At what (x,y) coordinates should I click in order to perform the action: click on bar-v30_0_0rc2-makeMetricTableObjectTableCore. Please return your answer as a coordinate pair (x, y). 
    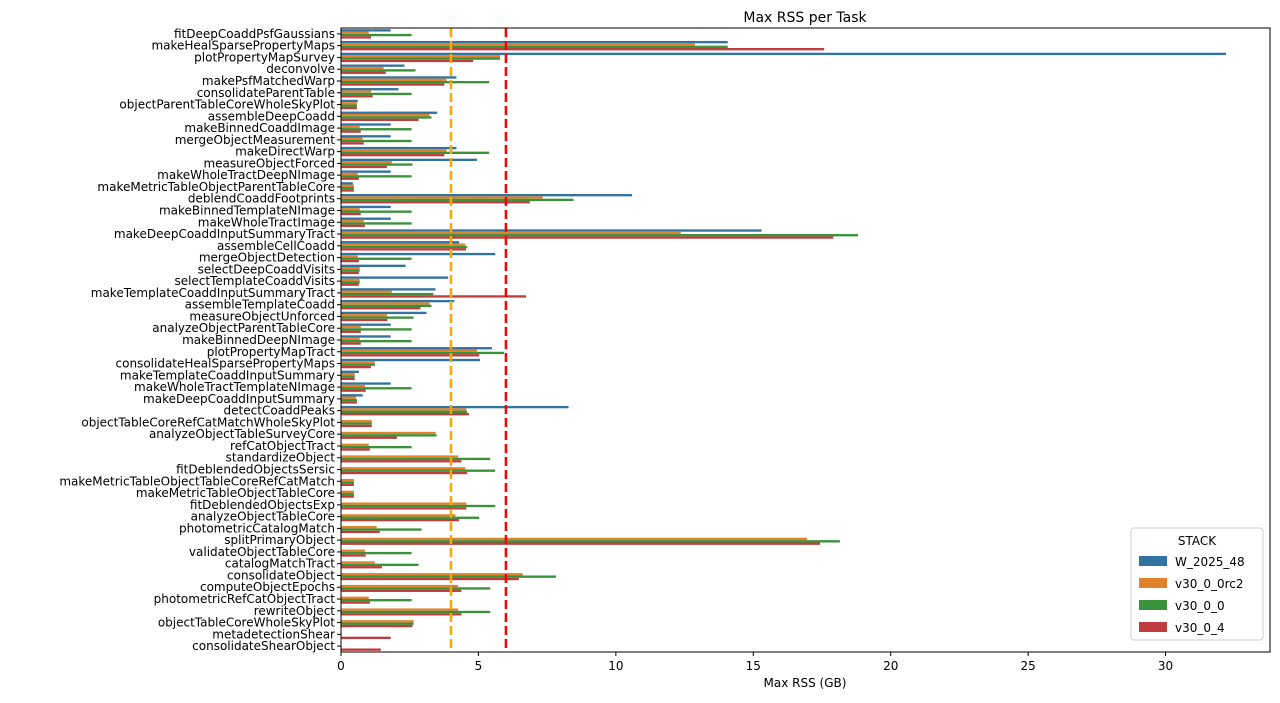
    Looking at the image, I should click on (347, 492).